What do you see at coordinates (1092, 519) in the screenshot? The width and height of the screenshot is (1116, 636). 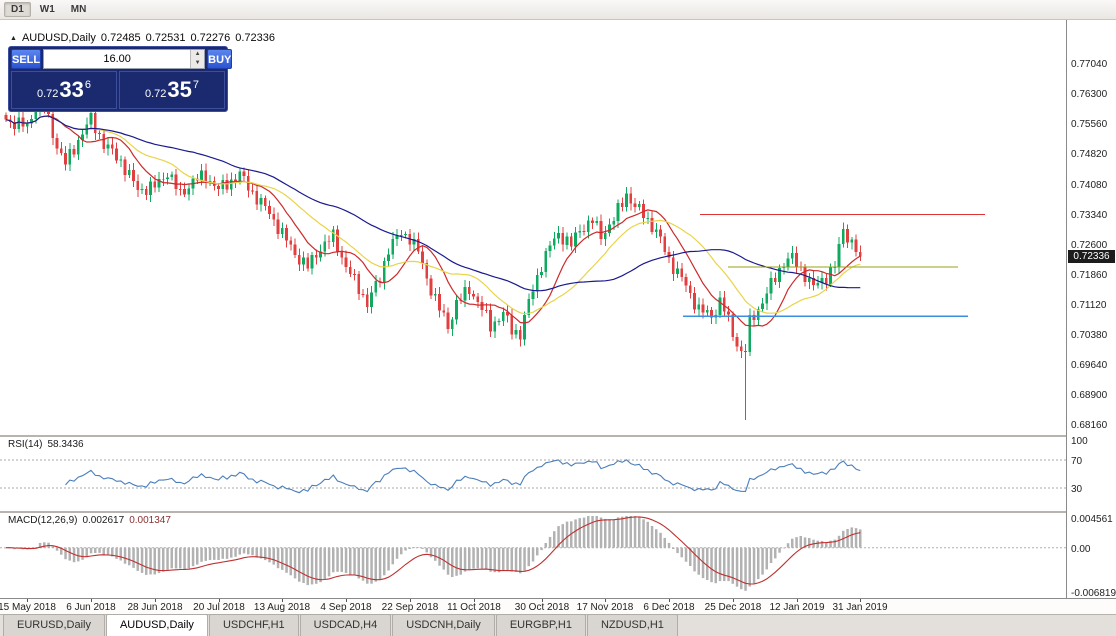 I see `macd-axis-label: 0.004561` at bounding box center [1092, 519].